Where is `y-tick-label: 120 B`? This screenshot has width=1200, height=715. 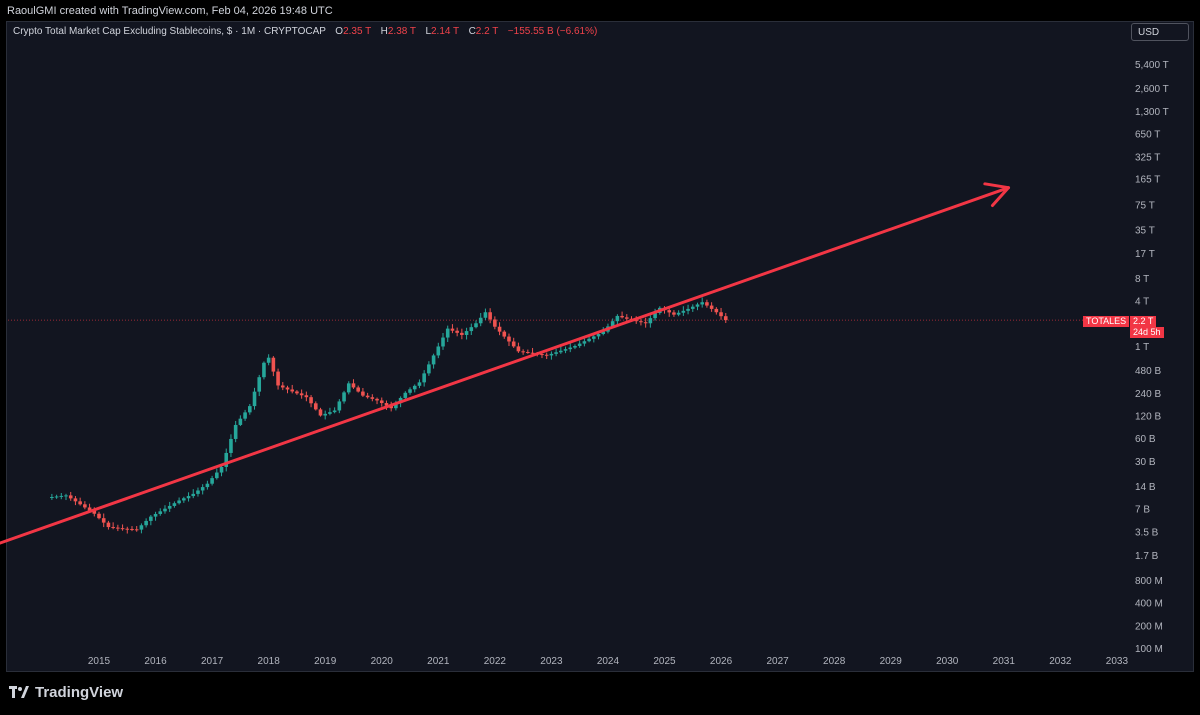 y-tick-label: 120 B is located at coordinates (1148, 417).